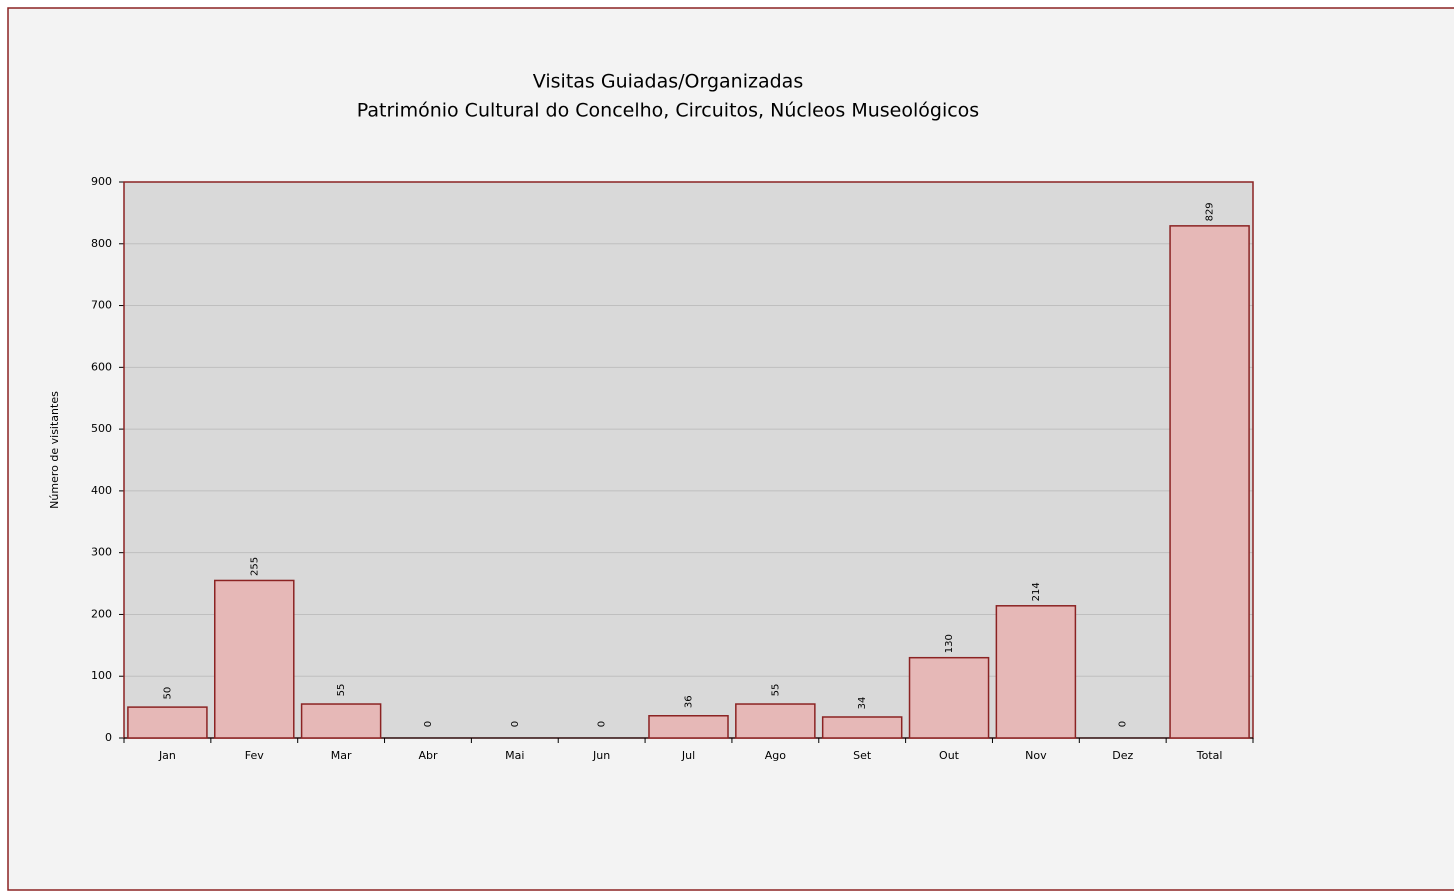 The image size is (1454, 893). What do you see at coordinates (688, 755) in the screenshot?
I see `x-tick-label: Jul` at bounding box center [688, 755].